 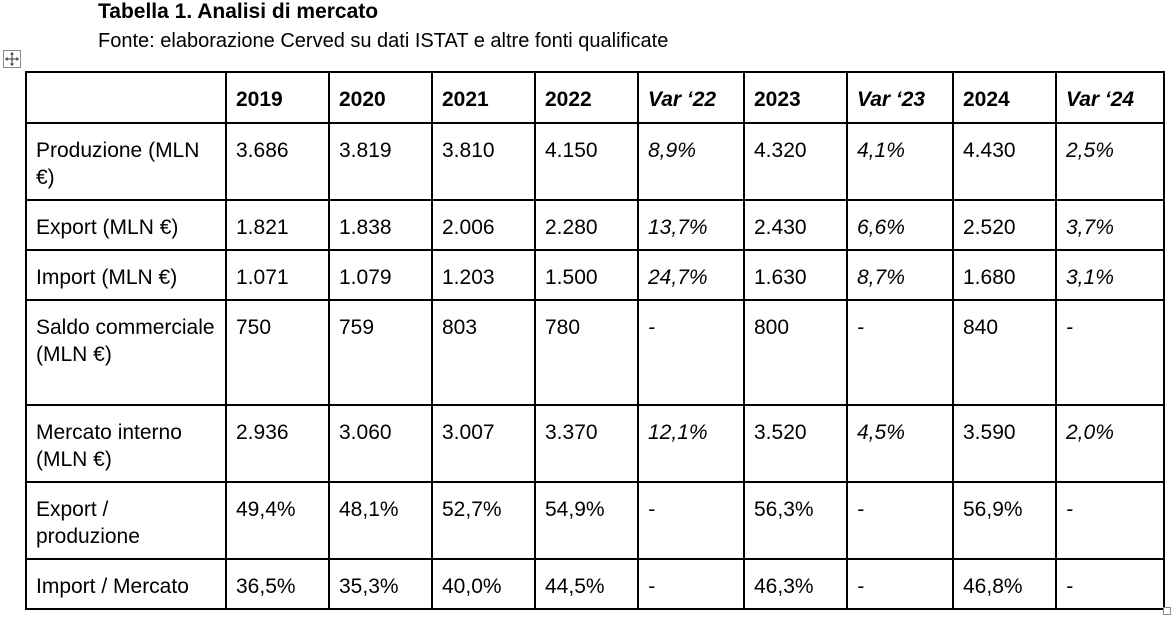 What do you see at coordinates (380, 275) in the screenshot?
I see `table-cell: 1.079` at bounding box center [380, 275].